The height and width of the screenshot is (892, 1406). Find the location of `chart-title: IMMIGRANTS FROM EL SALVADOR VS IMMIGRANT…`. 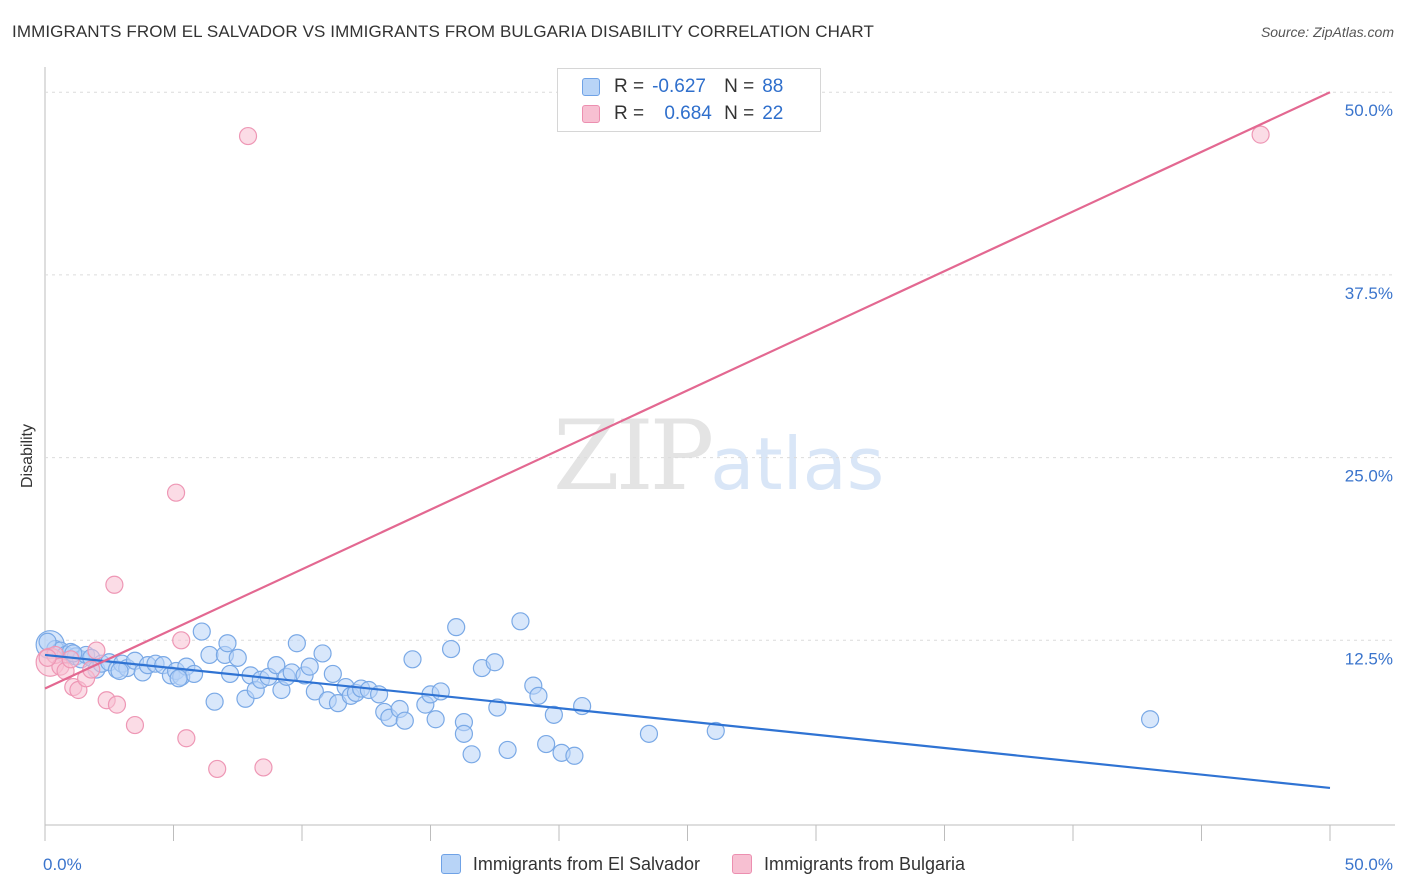

chart-title: IMMIGRANTS FROM EL SALVADOR VS IMMIGRANT… is located at coordinates (443, 31).